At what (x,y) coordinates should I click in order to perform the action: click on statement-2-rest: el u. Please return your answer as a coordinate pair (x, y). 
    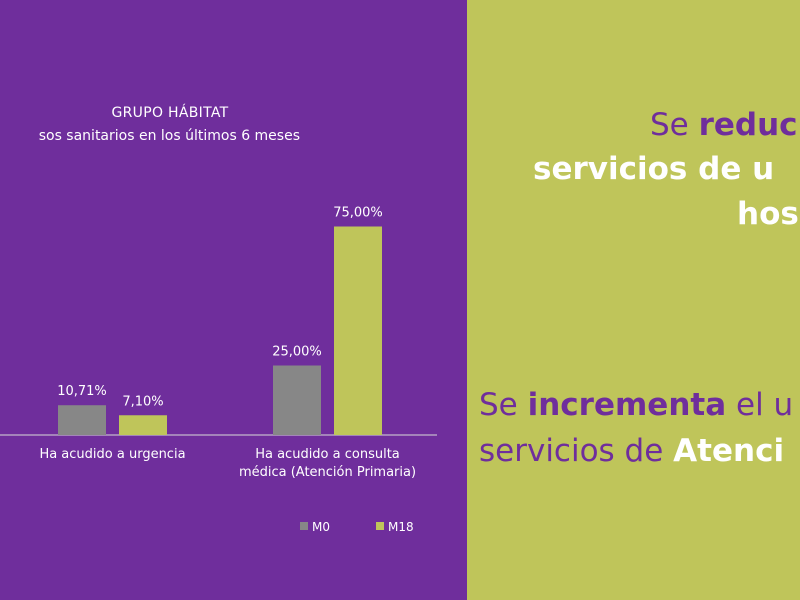
    Looking at the image, I should click on (760, 405).